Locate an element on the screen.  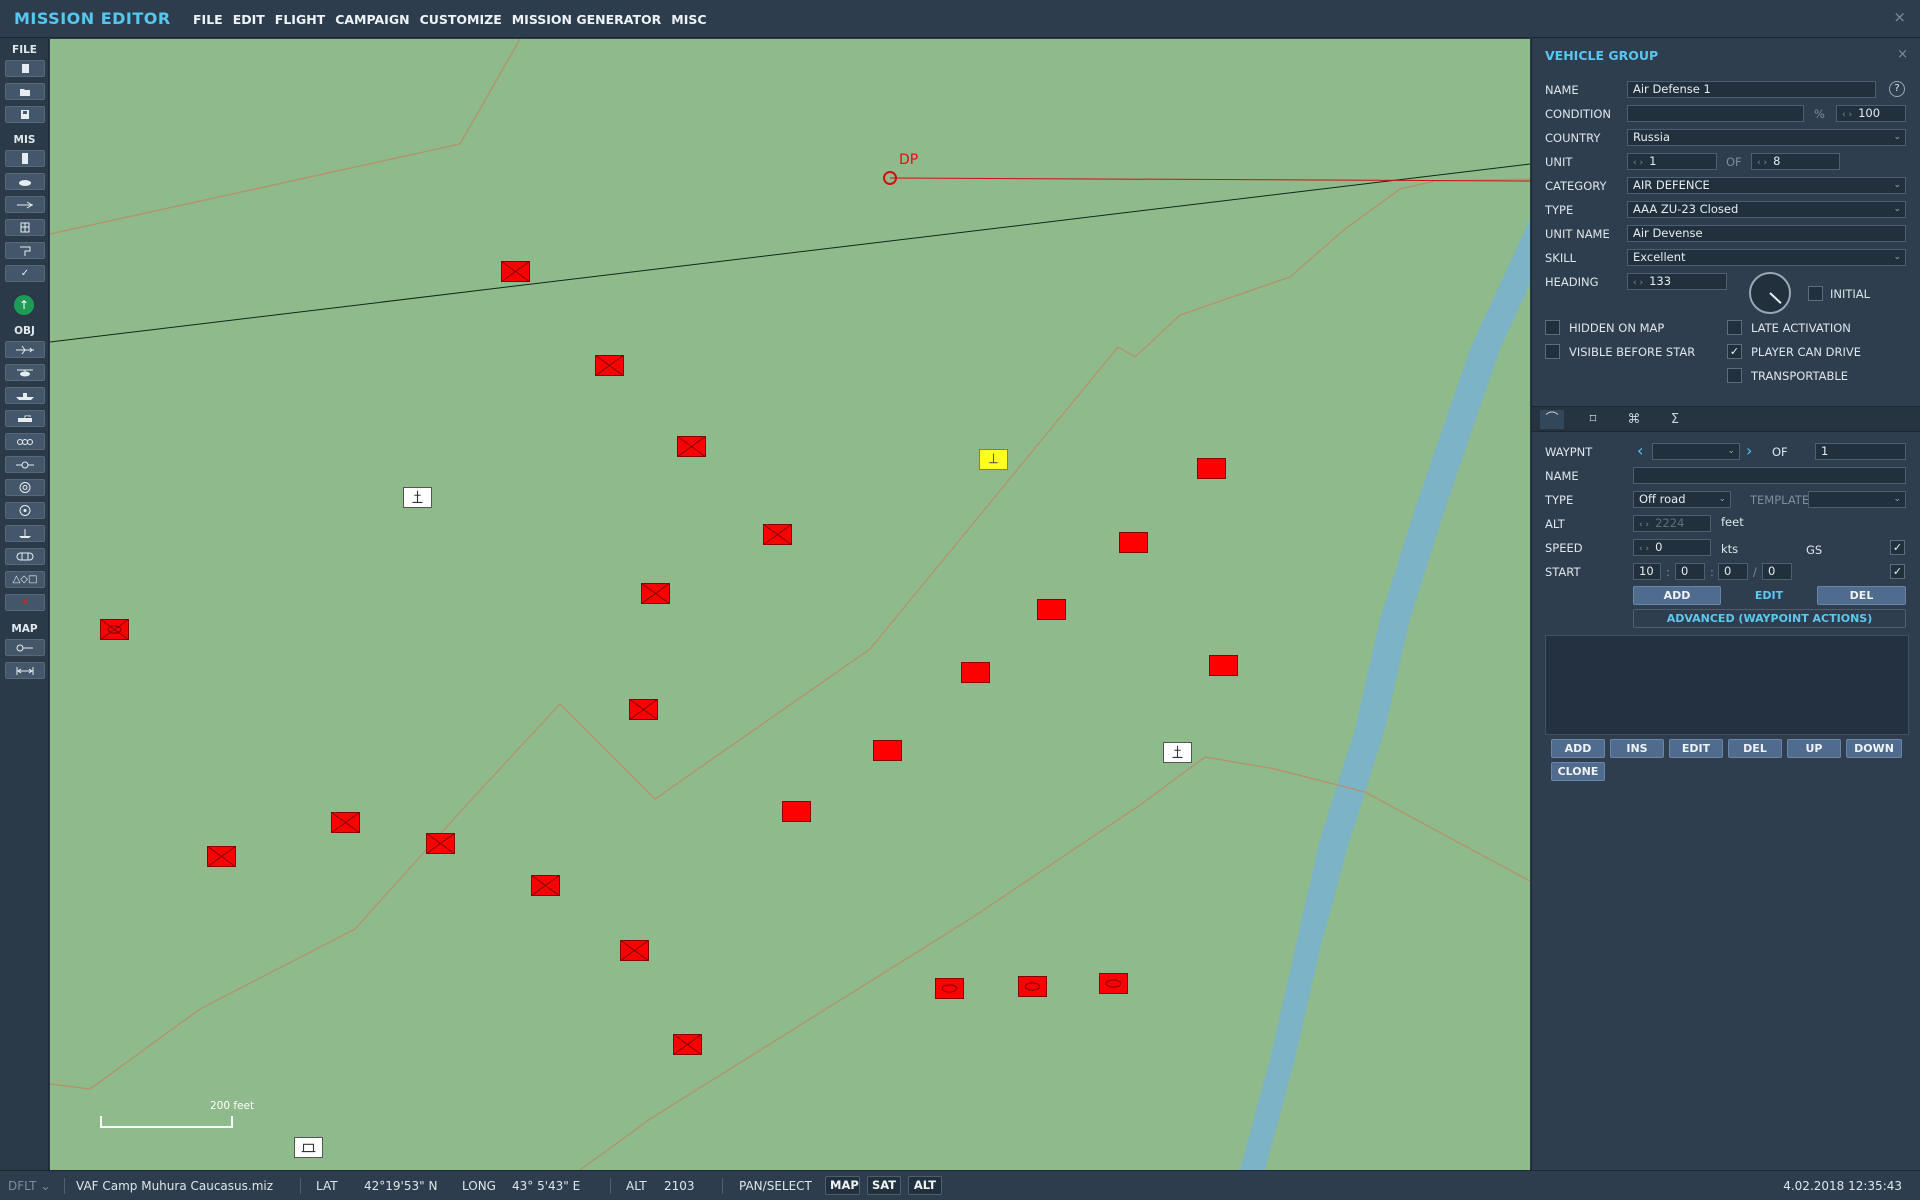
heading-dial is located at coordinates (1770, 293).